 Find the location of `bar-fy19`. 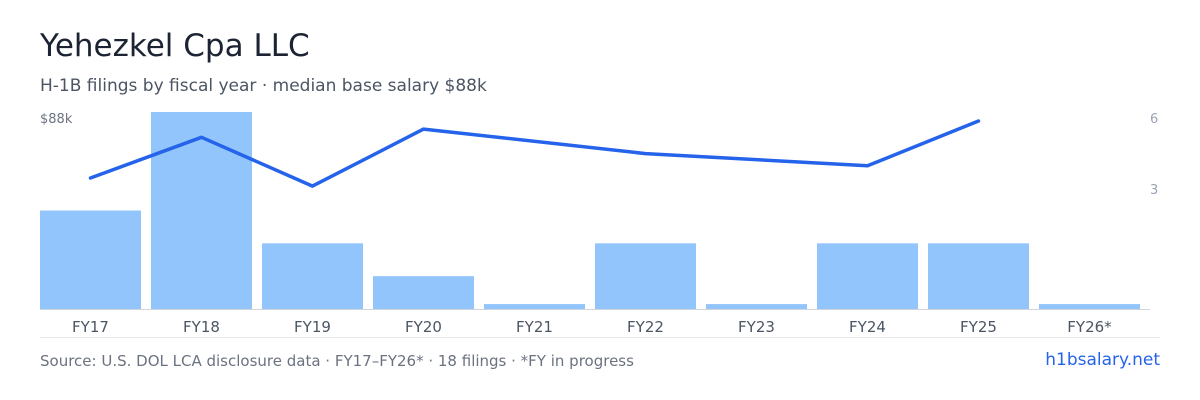

bar-fy19 is located at coordinates (312, 276).